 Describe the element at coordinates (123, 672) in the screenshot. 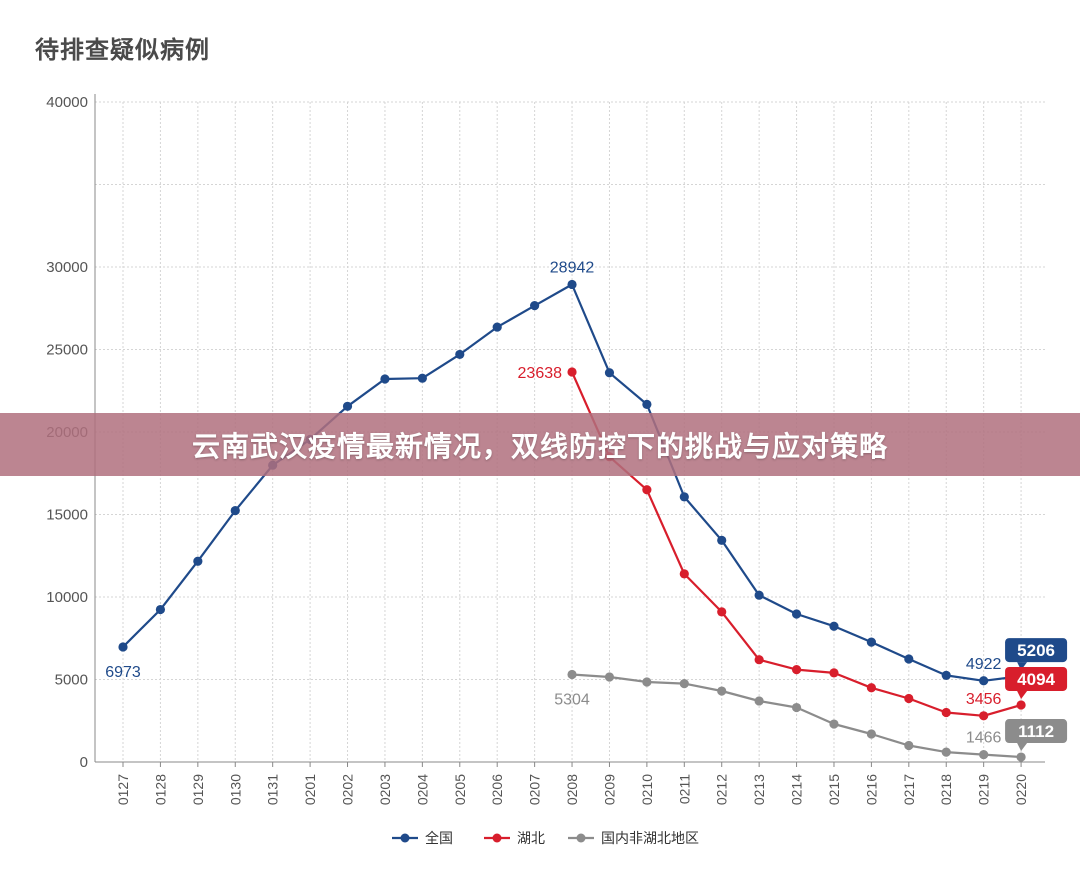

I see `data-label: 6973` at that location.